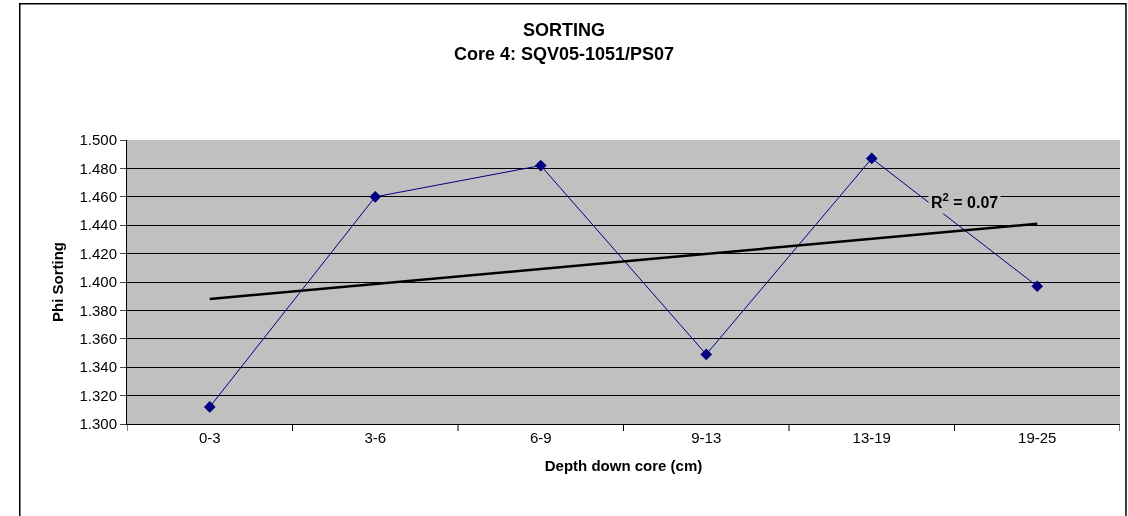  I want to click on chart-subtitle: Core 4: SQV05-1051/PS07, so click(564, 53).